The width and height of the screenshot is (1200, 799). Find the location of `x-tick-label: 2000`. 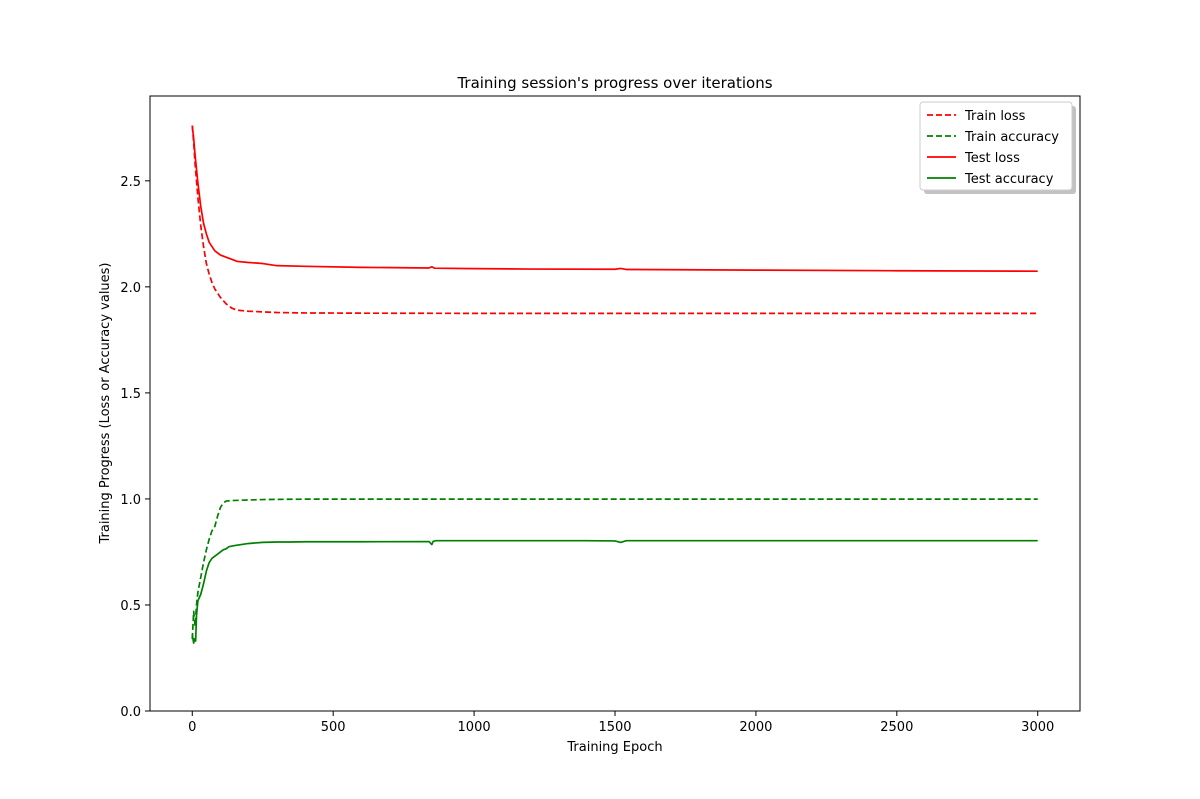

x-tick-label: 2000 is located at coordinates (755, 727).